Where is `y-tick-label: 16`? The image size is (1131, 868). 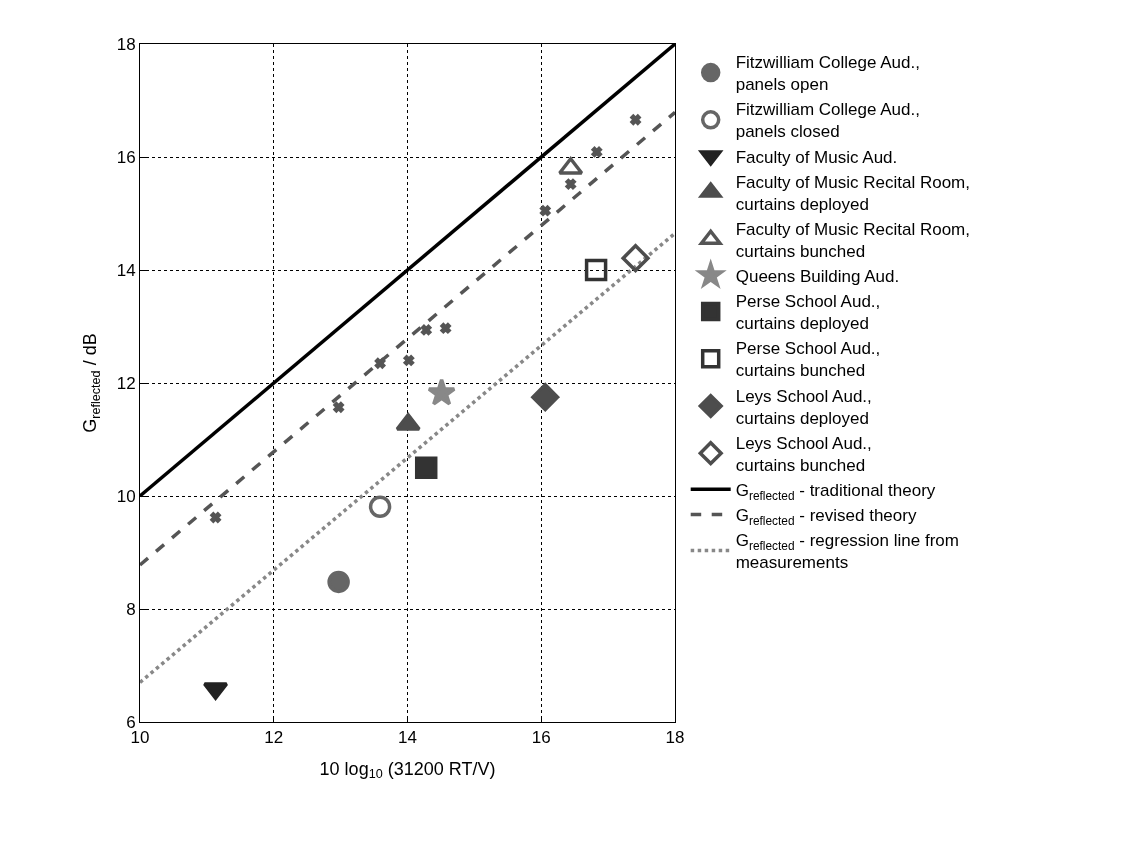
y-tick-label: 16 is located at coordinates (126, 157).